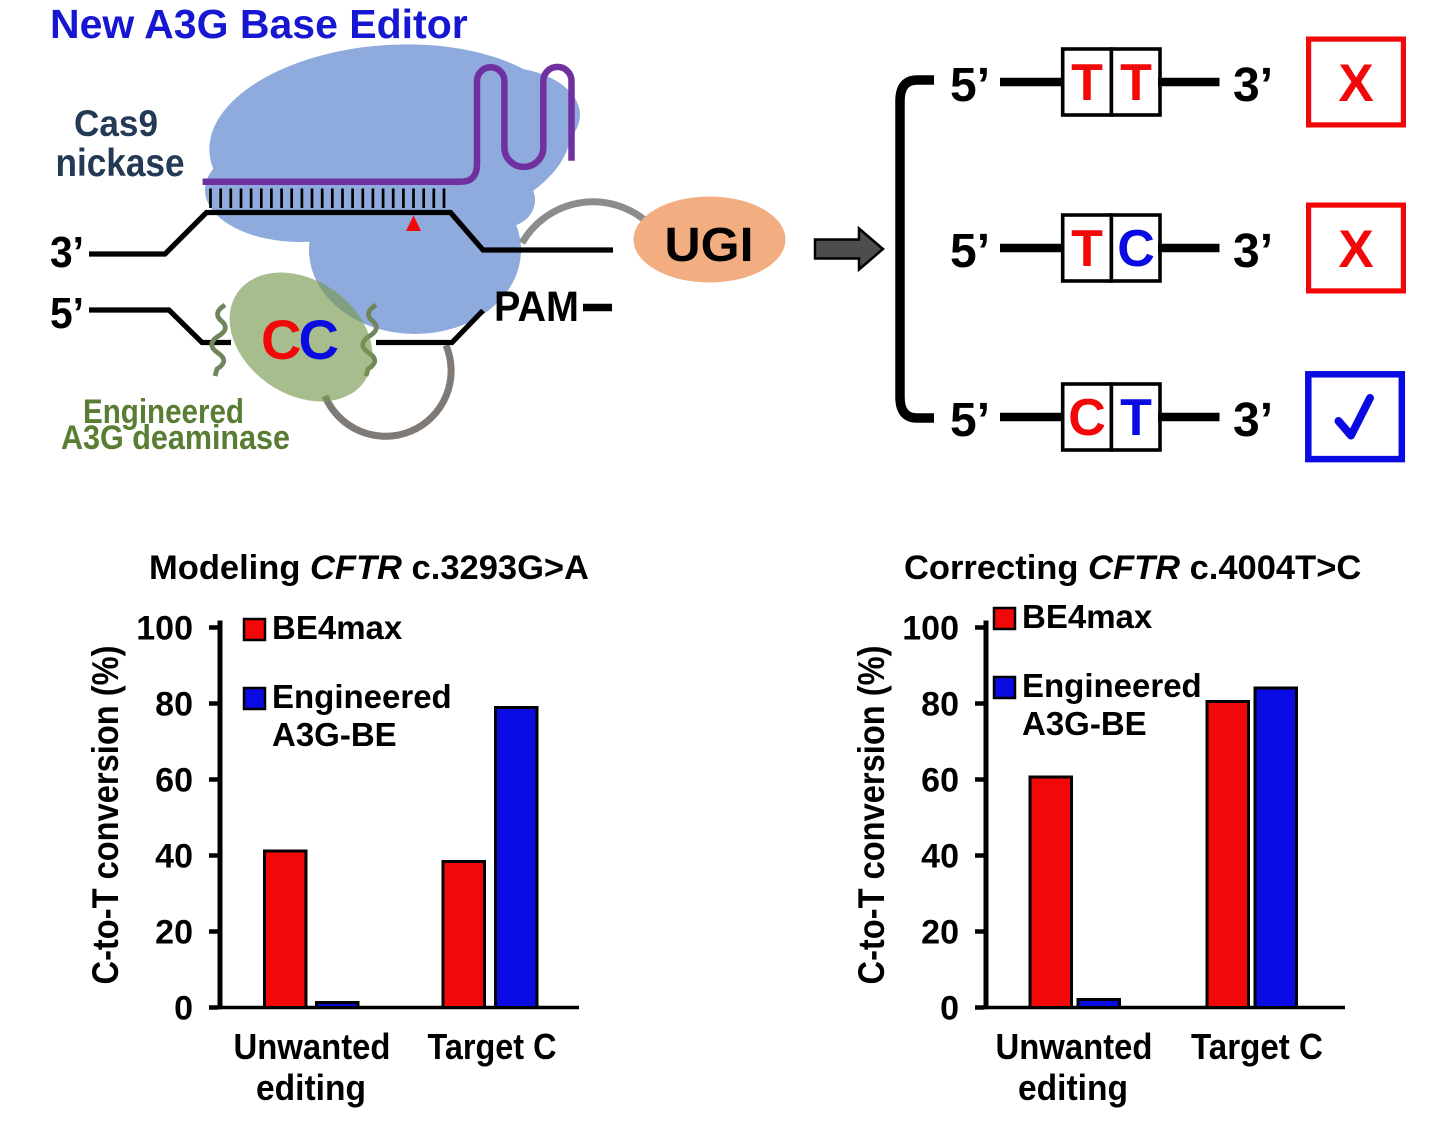 The image size is (1440, 1132). Describe the element at coordinates (116, 123) in the screenshot. I see `svg-text: Cas9` at that location.